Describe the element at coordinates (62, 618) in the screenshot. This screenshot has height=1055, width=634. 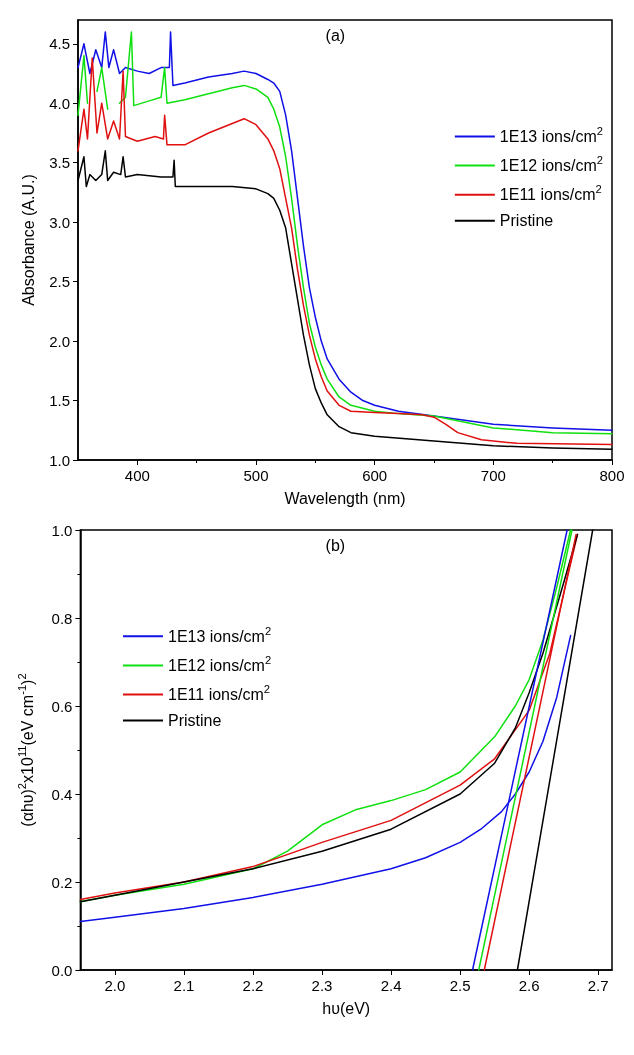
I see `y-tick-label: 0.8` at that location.